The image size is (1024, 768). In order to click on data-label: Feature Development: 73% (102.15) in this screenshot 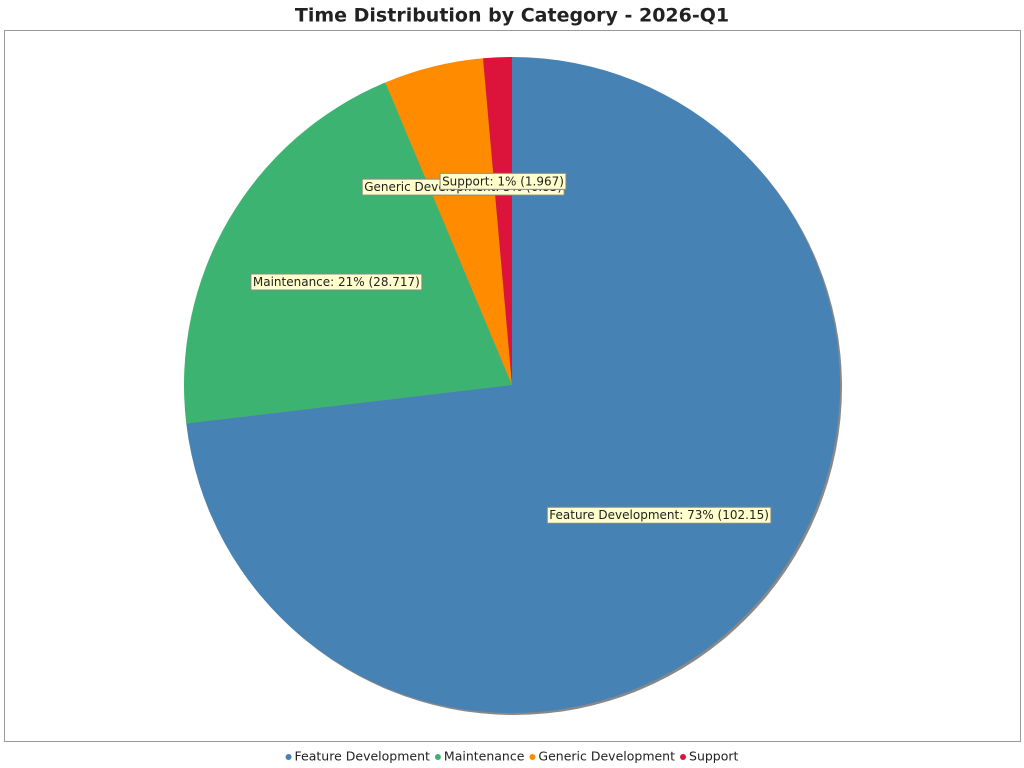, I will do `click(659, 515)`.